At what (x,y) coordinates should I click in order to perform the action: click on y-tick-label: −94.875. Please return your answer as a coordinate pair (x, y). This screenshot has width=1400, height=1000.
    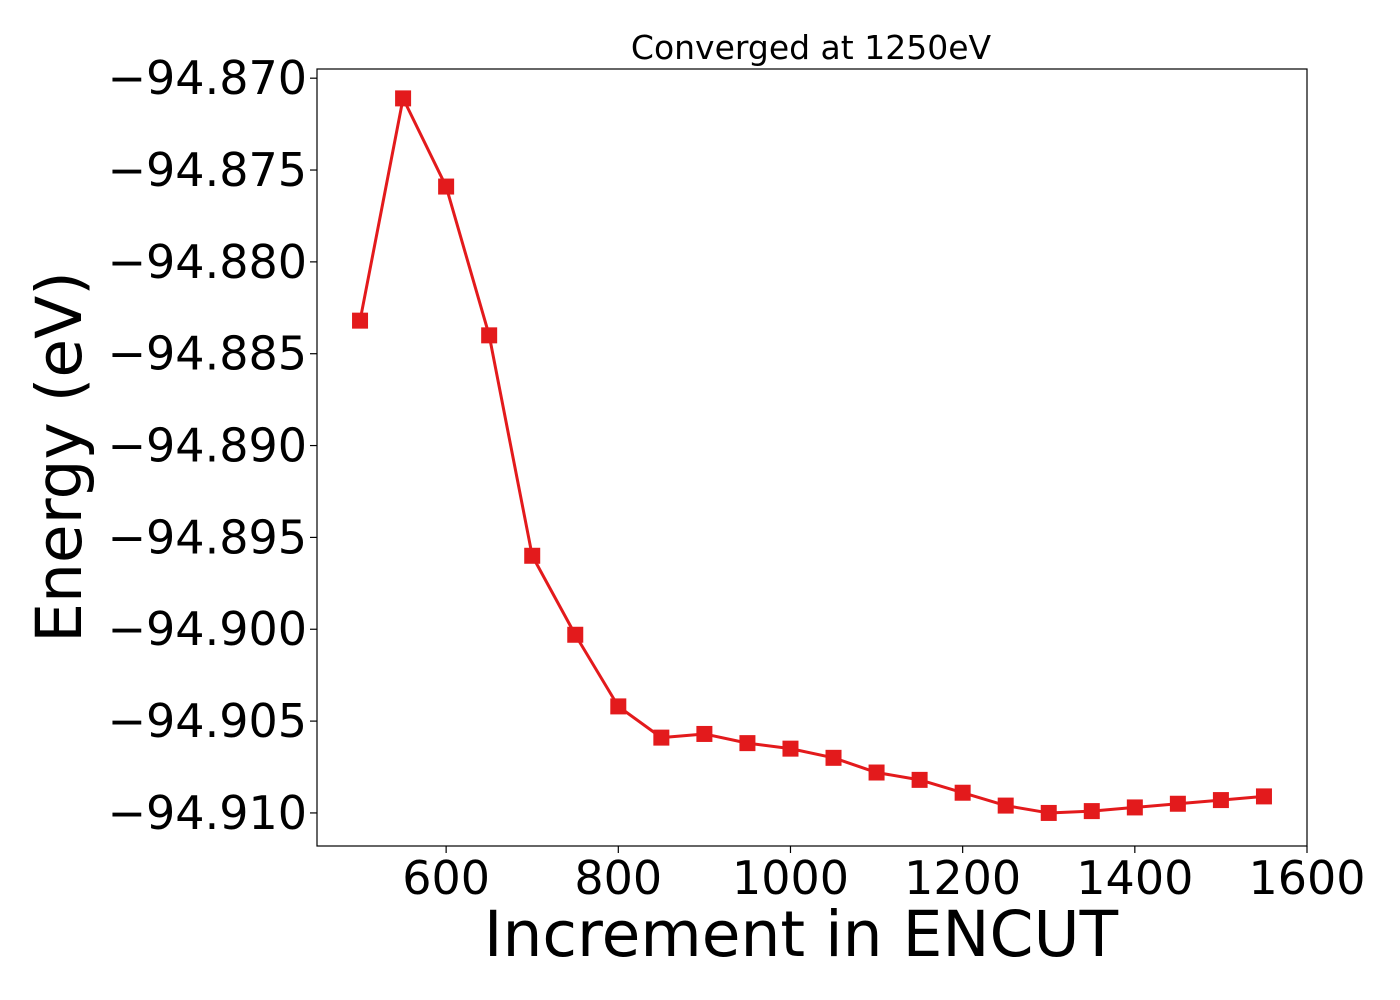
    Looking at the image, I should click on (208, 170).